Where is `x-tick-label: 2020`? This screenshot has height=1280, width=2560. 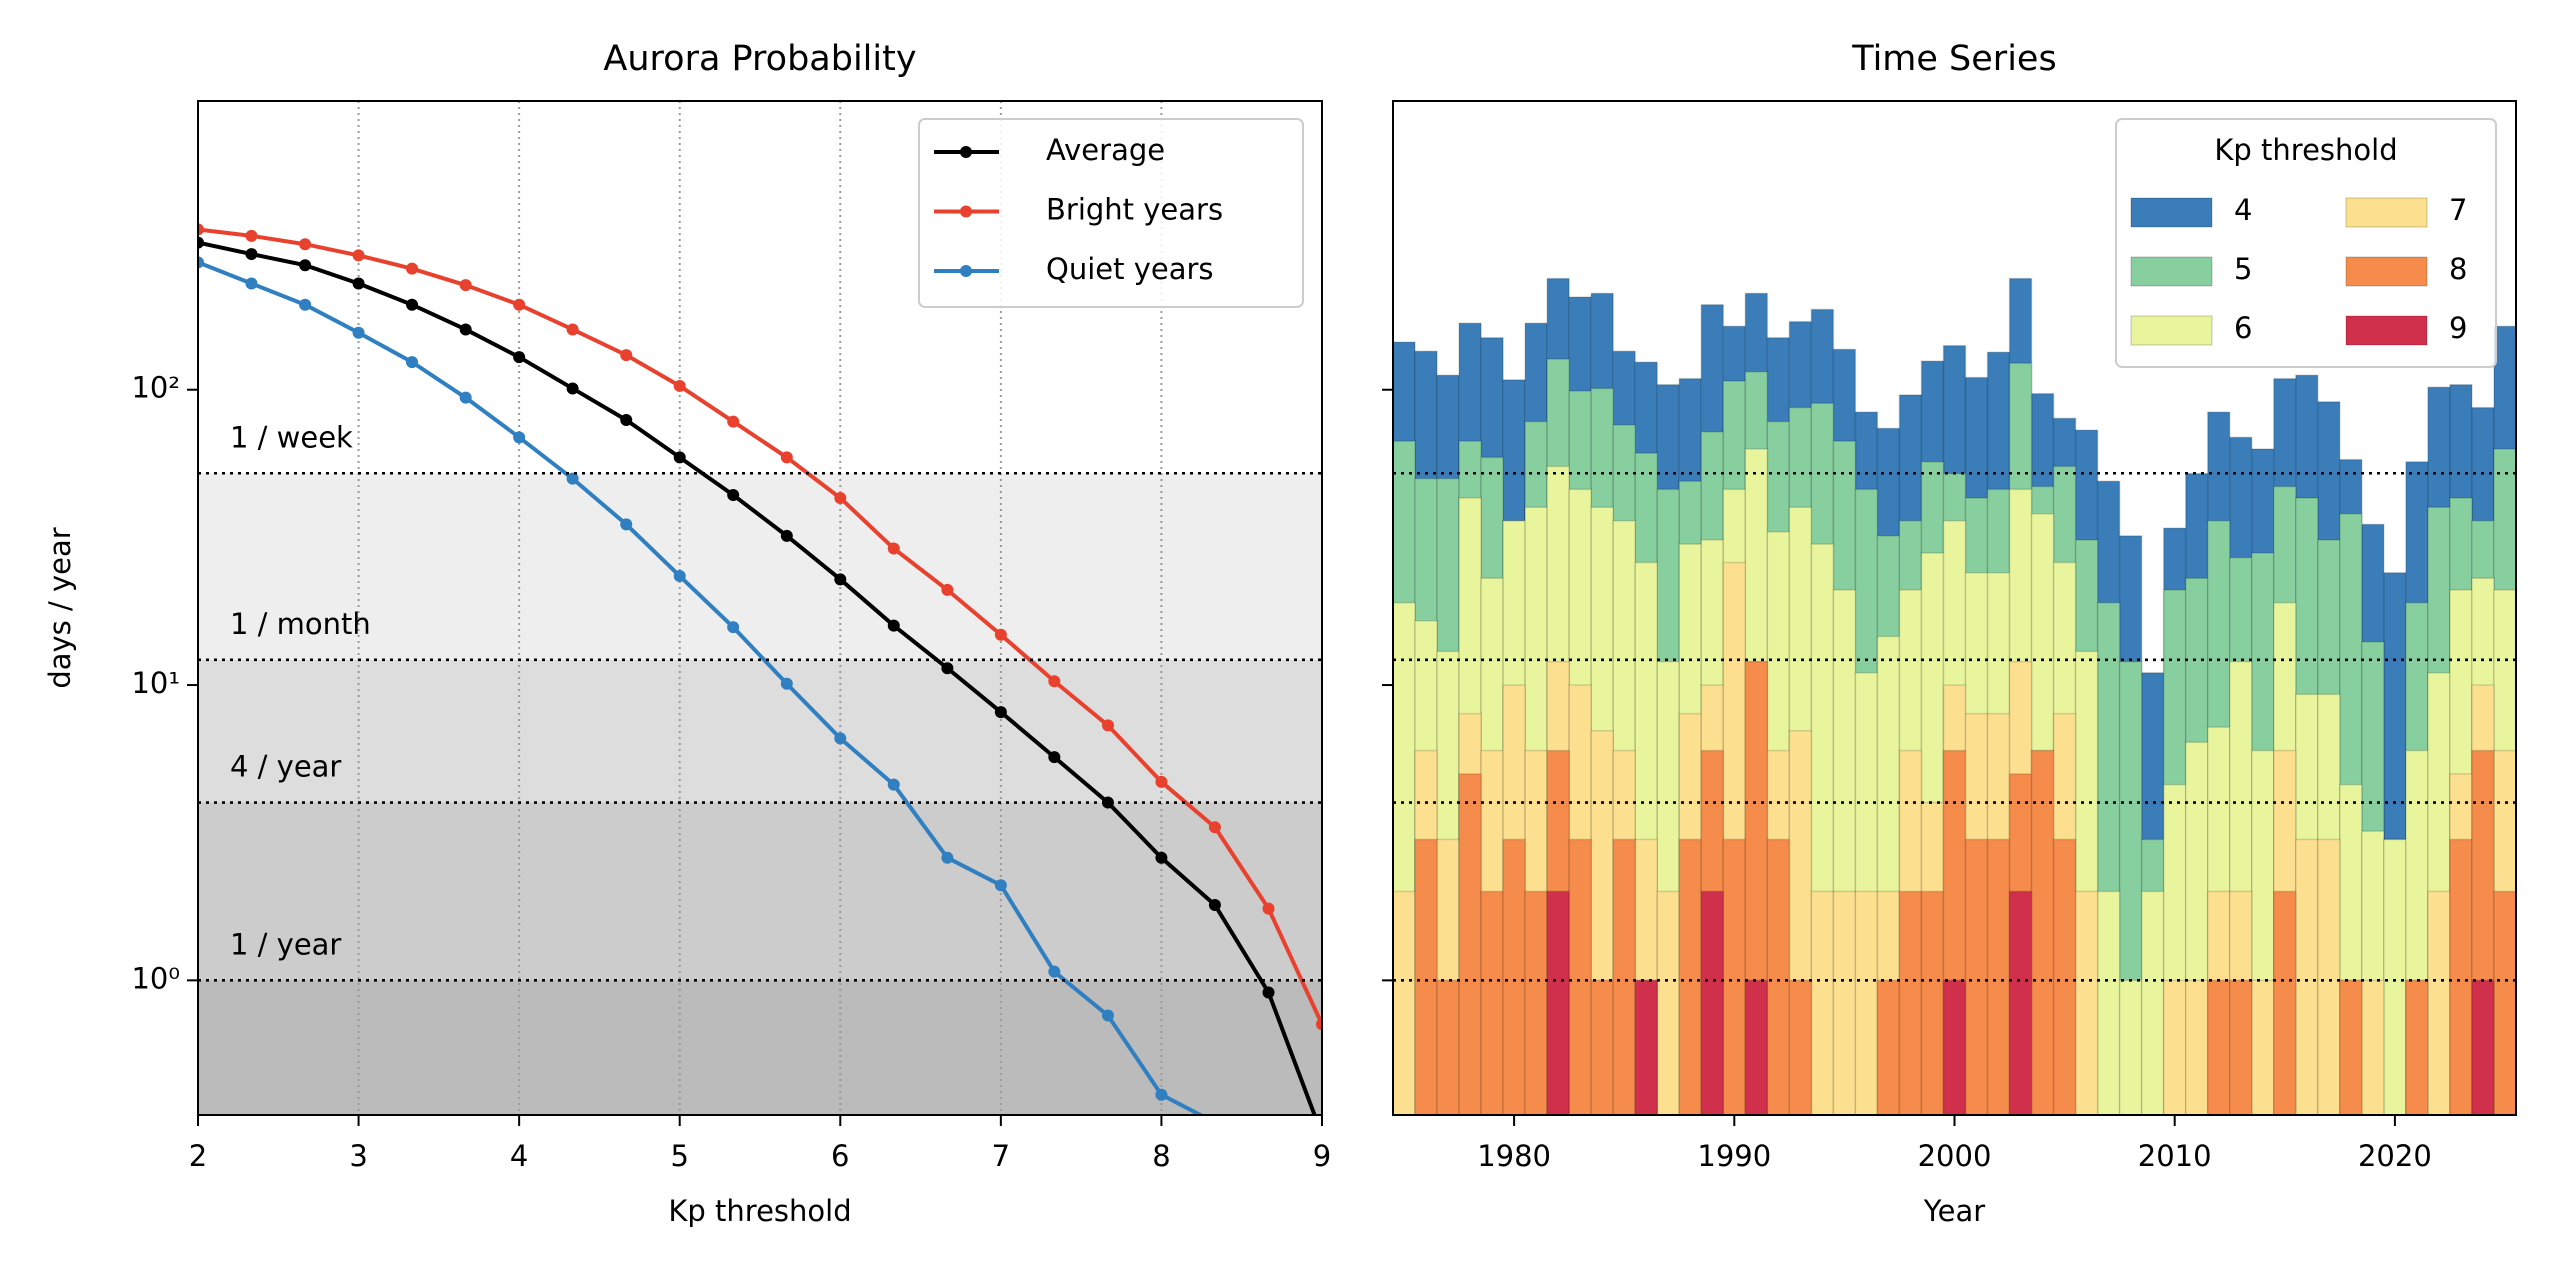
x-tick-label: 2020 is located at coordinates (2395, 1156).